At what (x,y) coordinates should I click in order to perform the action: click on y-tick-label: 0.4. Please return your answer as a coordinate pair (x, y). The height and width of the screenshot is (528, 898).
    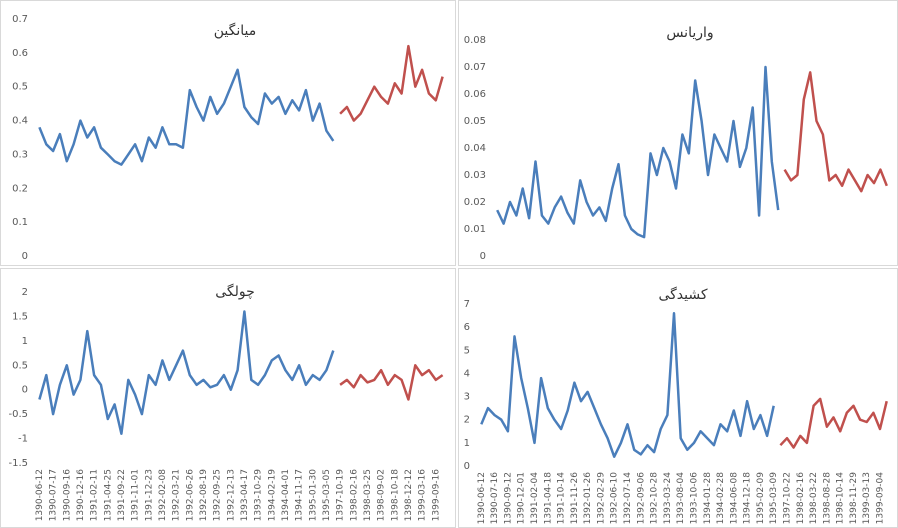
    Looking at the image, I should click on (20, 121).